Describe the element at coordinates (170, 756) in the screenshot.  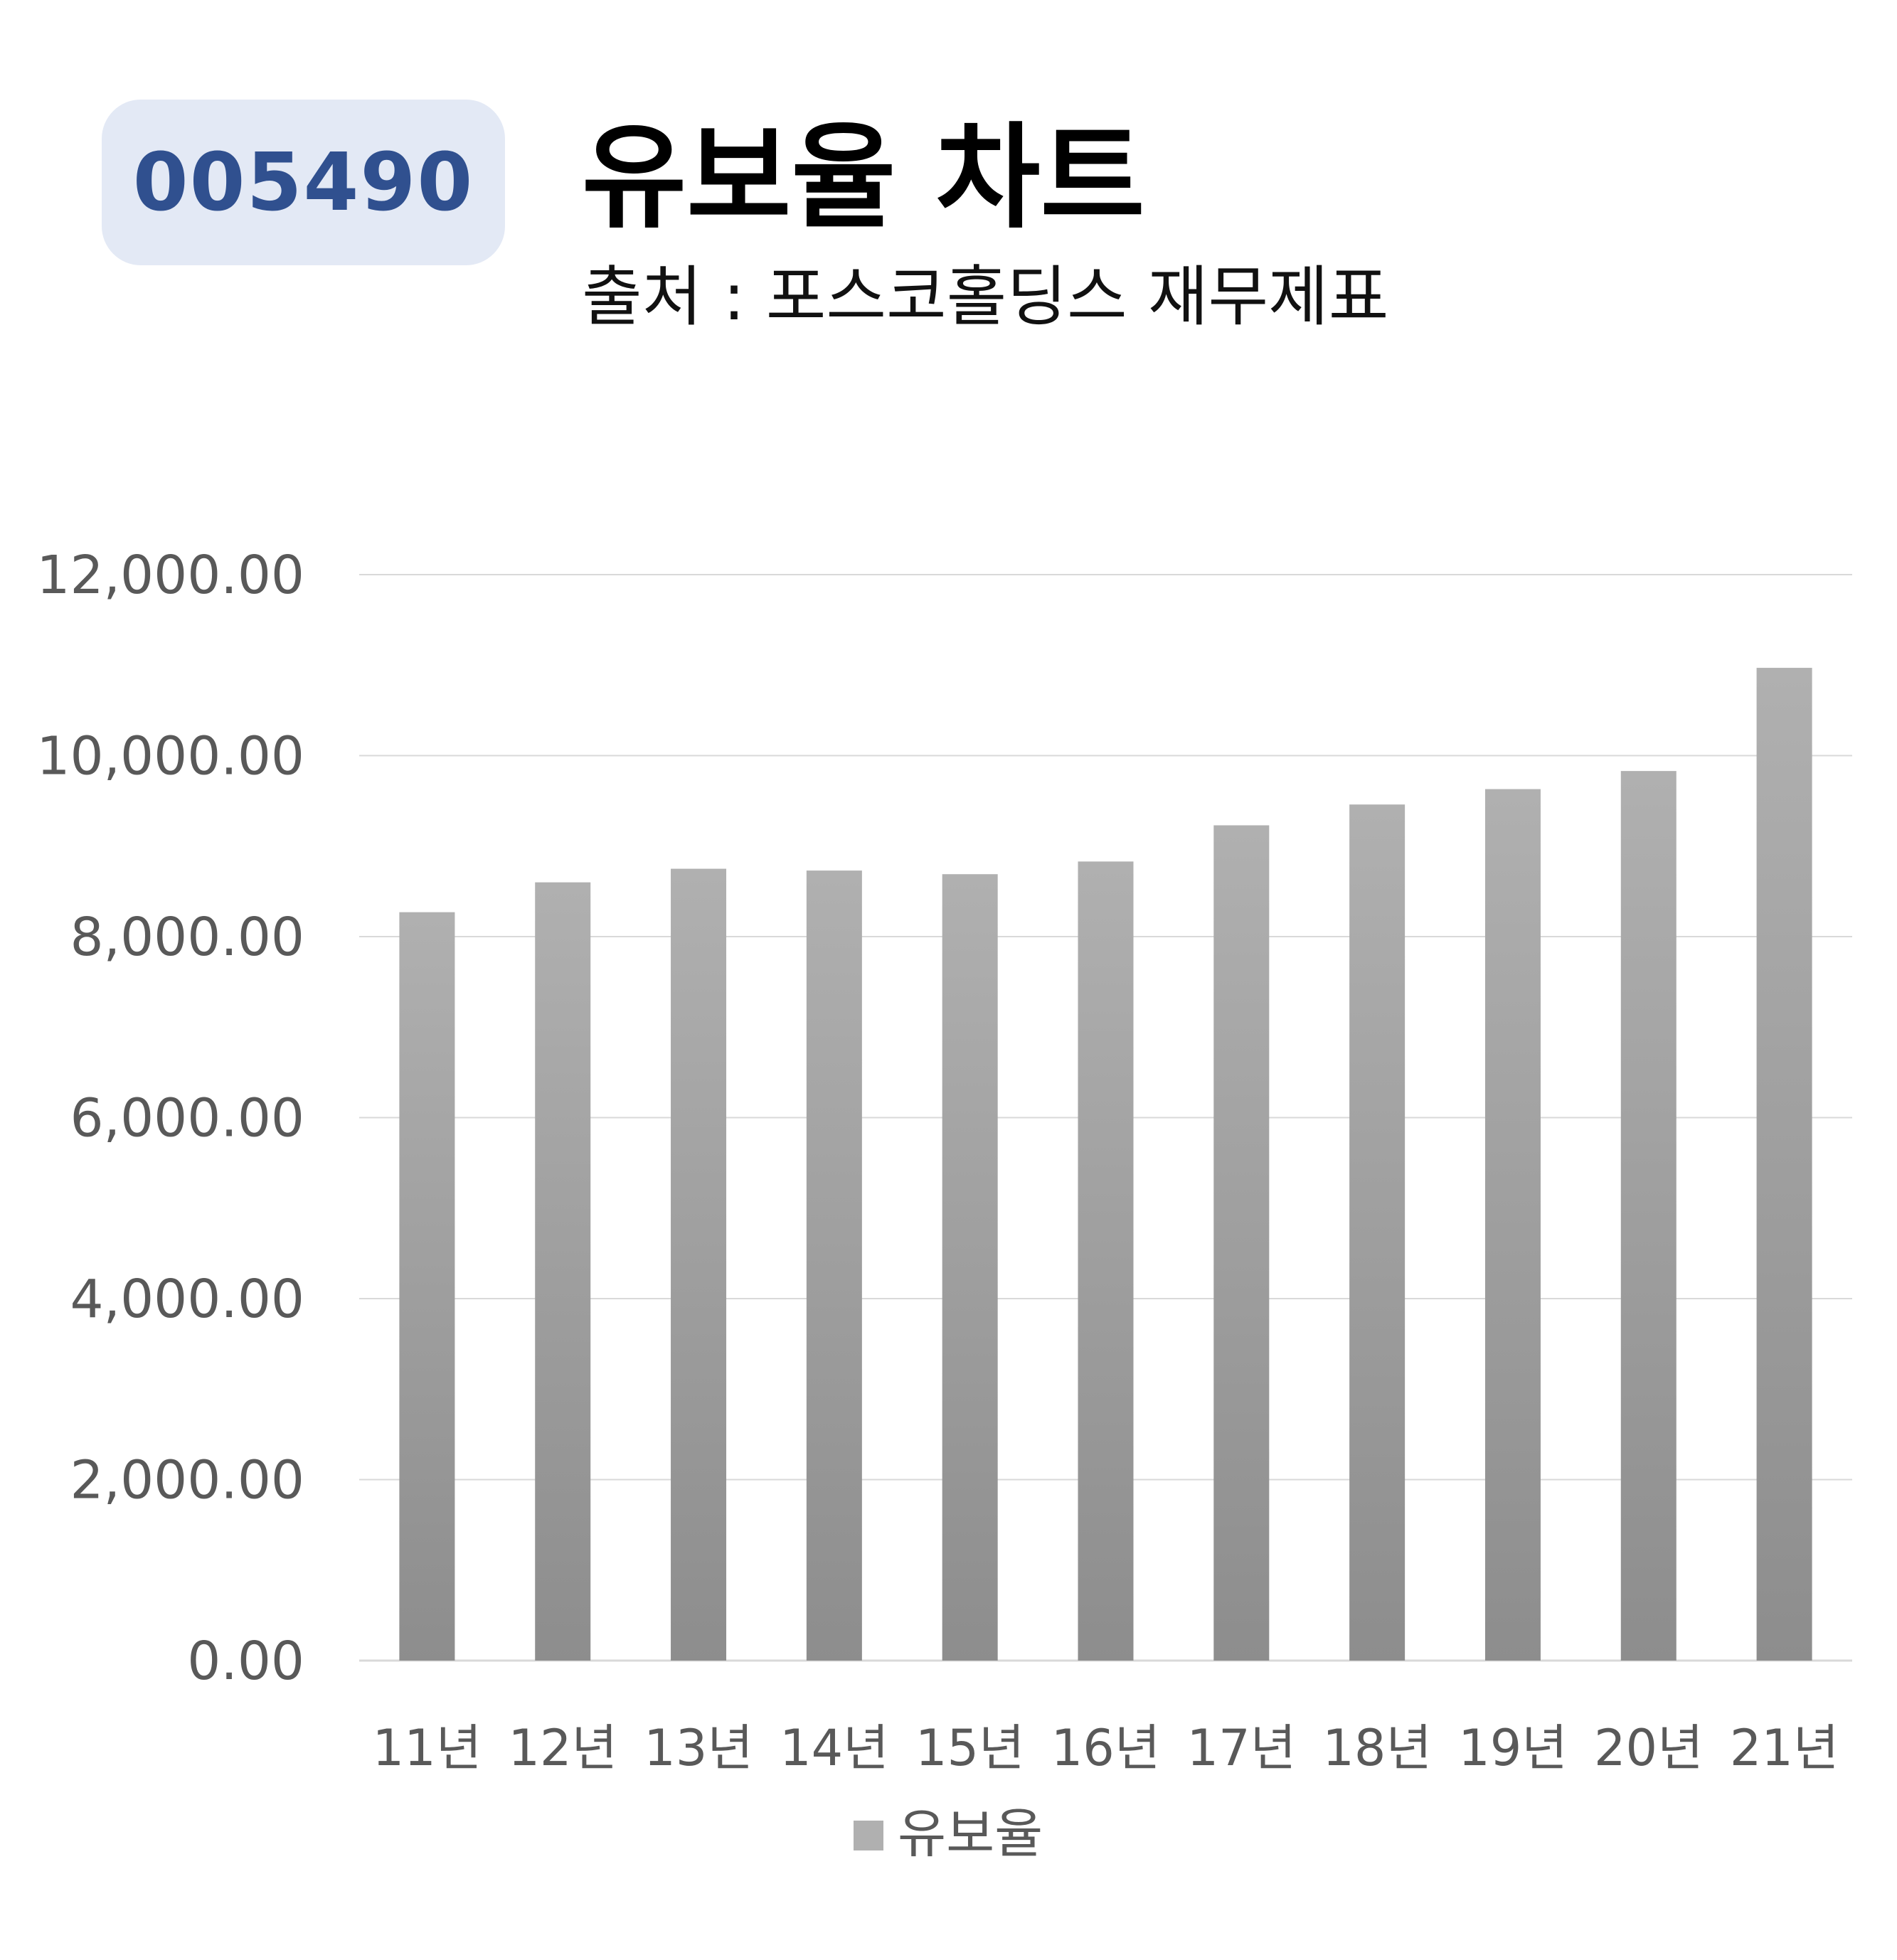
I see `y-tick-label: 10,000.00` at that location.